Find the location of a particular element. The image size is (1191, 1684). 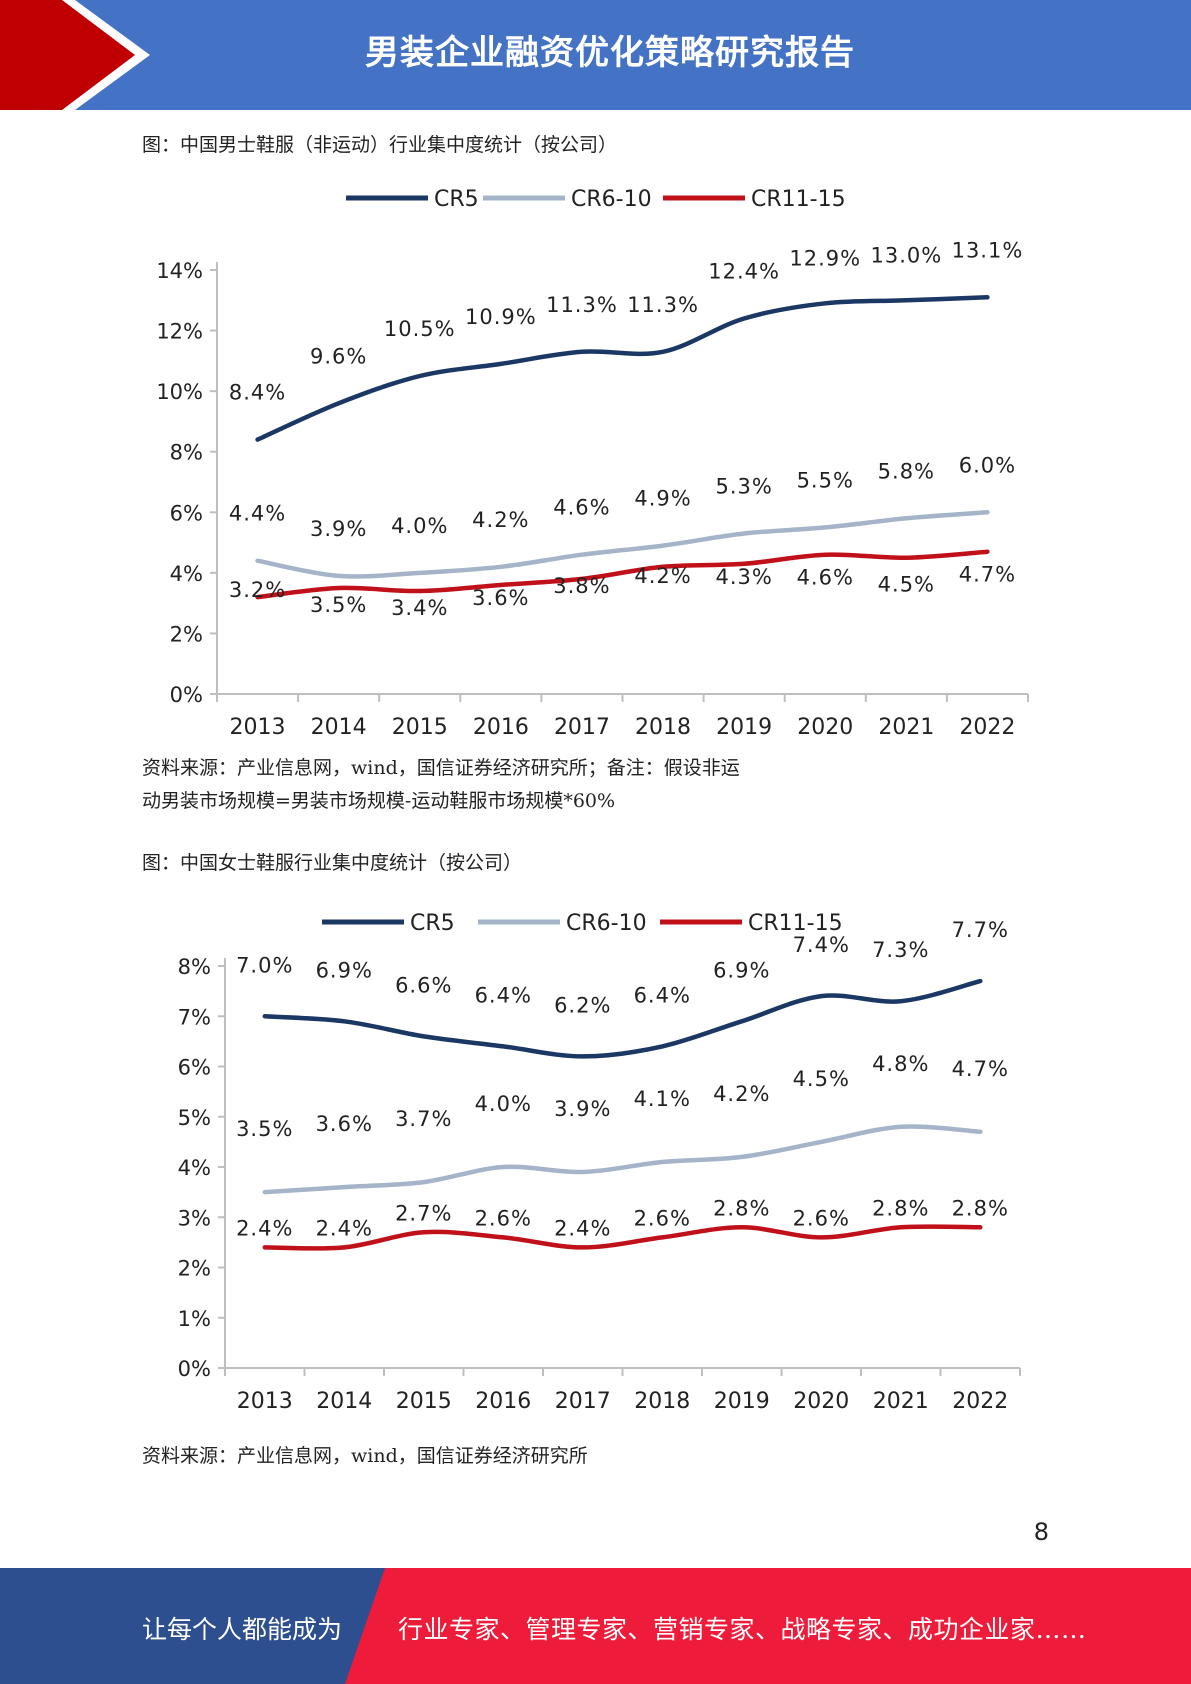

data-label: 4.1% is located at coordinates (662, 1099).